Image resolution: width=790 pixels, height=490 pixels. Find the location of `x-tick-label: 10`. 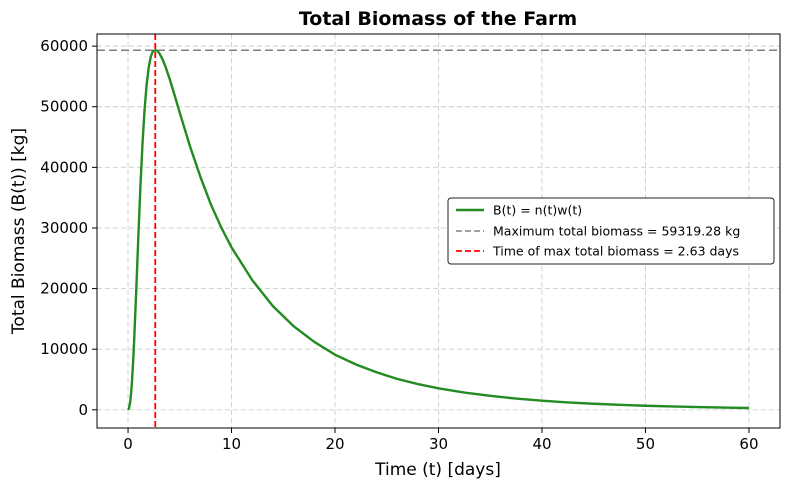

x-tick-label: 10 is located at coordinates (231, 444).